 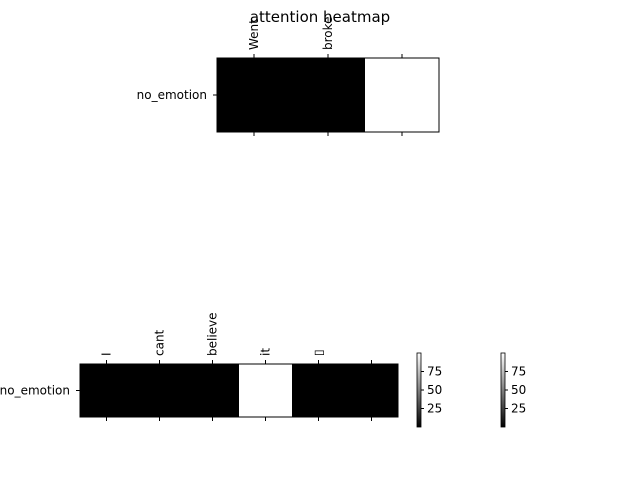 I want to click on heatmap-1: Went broke no_emotion, so click(x=288, y=76).